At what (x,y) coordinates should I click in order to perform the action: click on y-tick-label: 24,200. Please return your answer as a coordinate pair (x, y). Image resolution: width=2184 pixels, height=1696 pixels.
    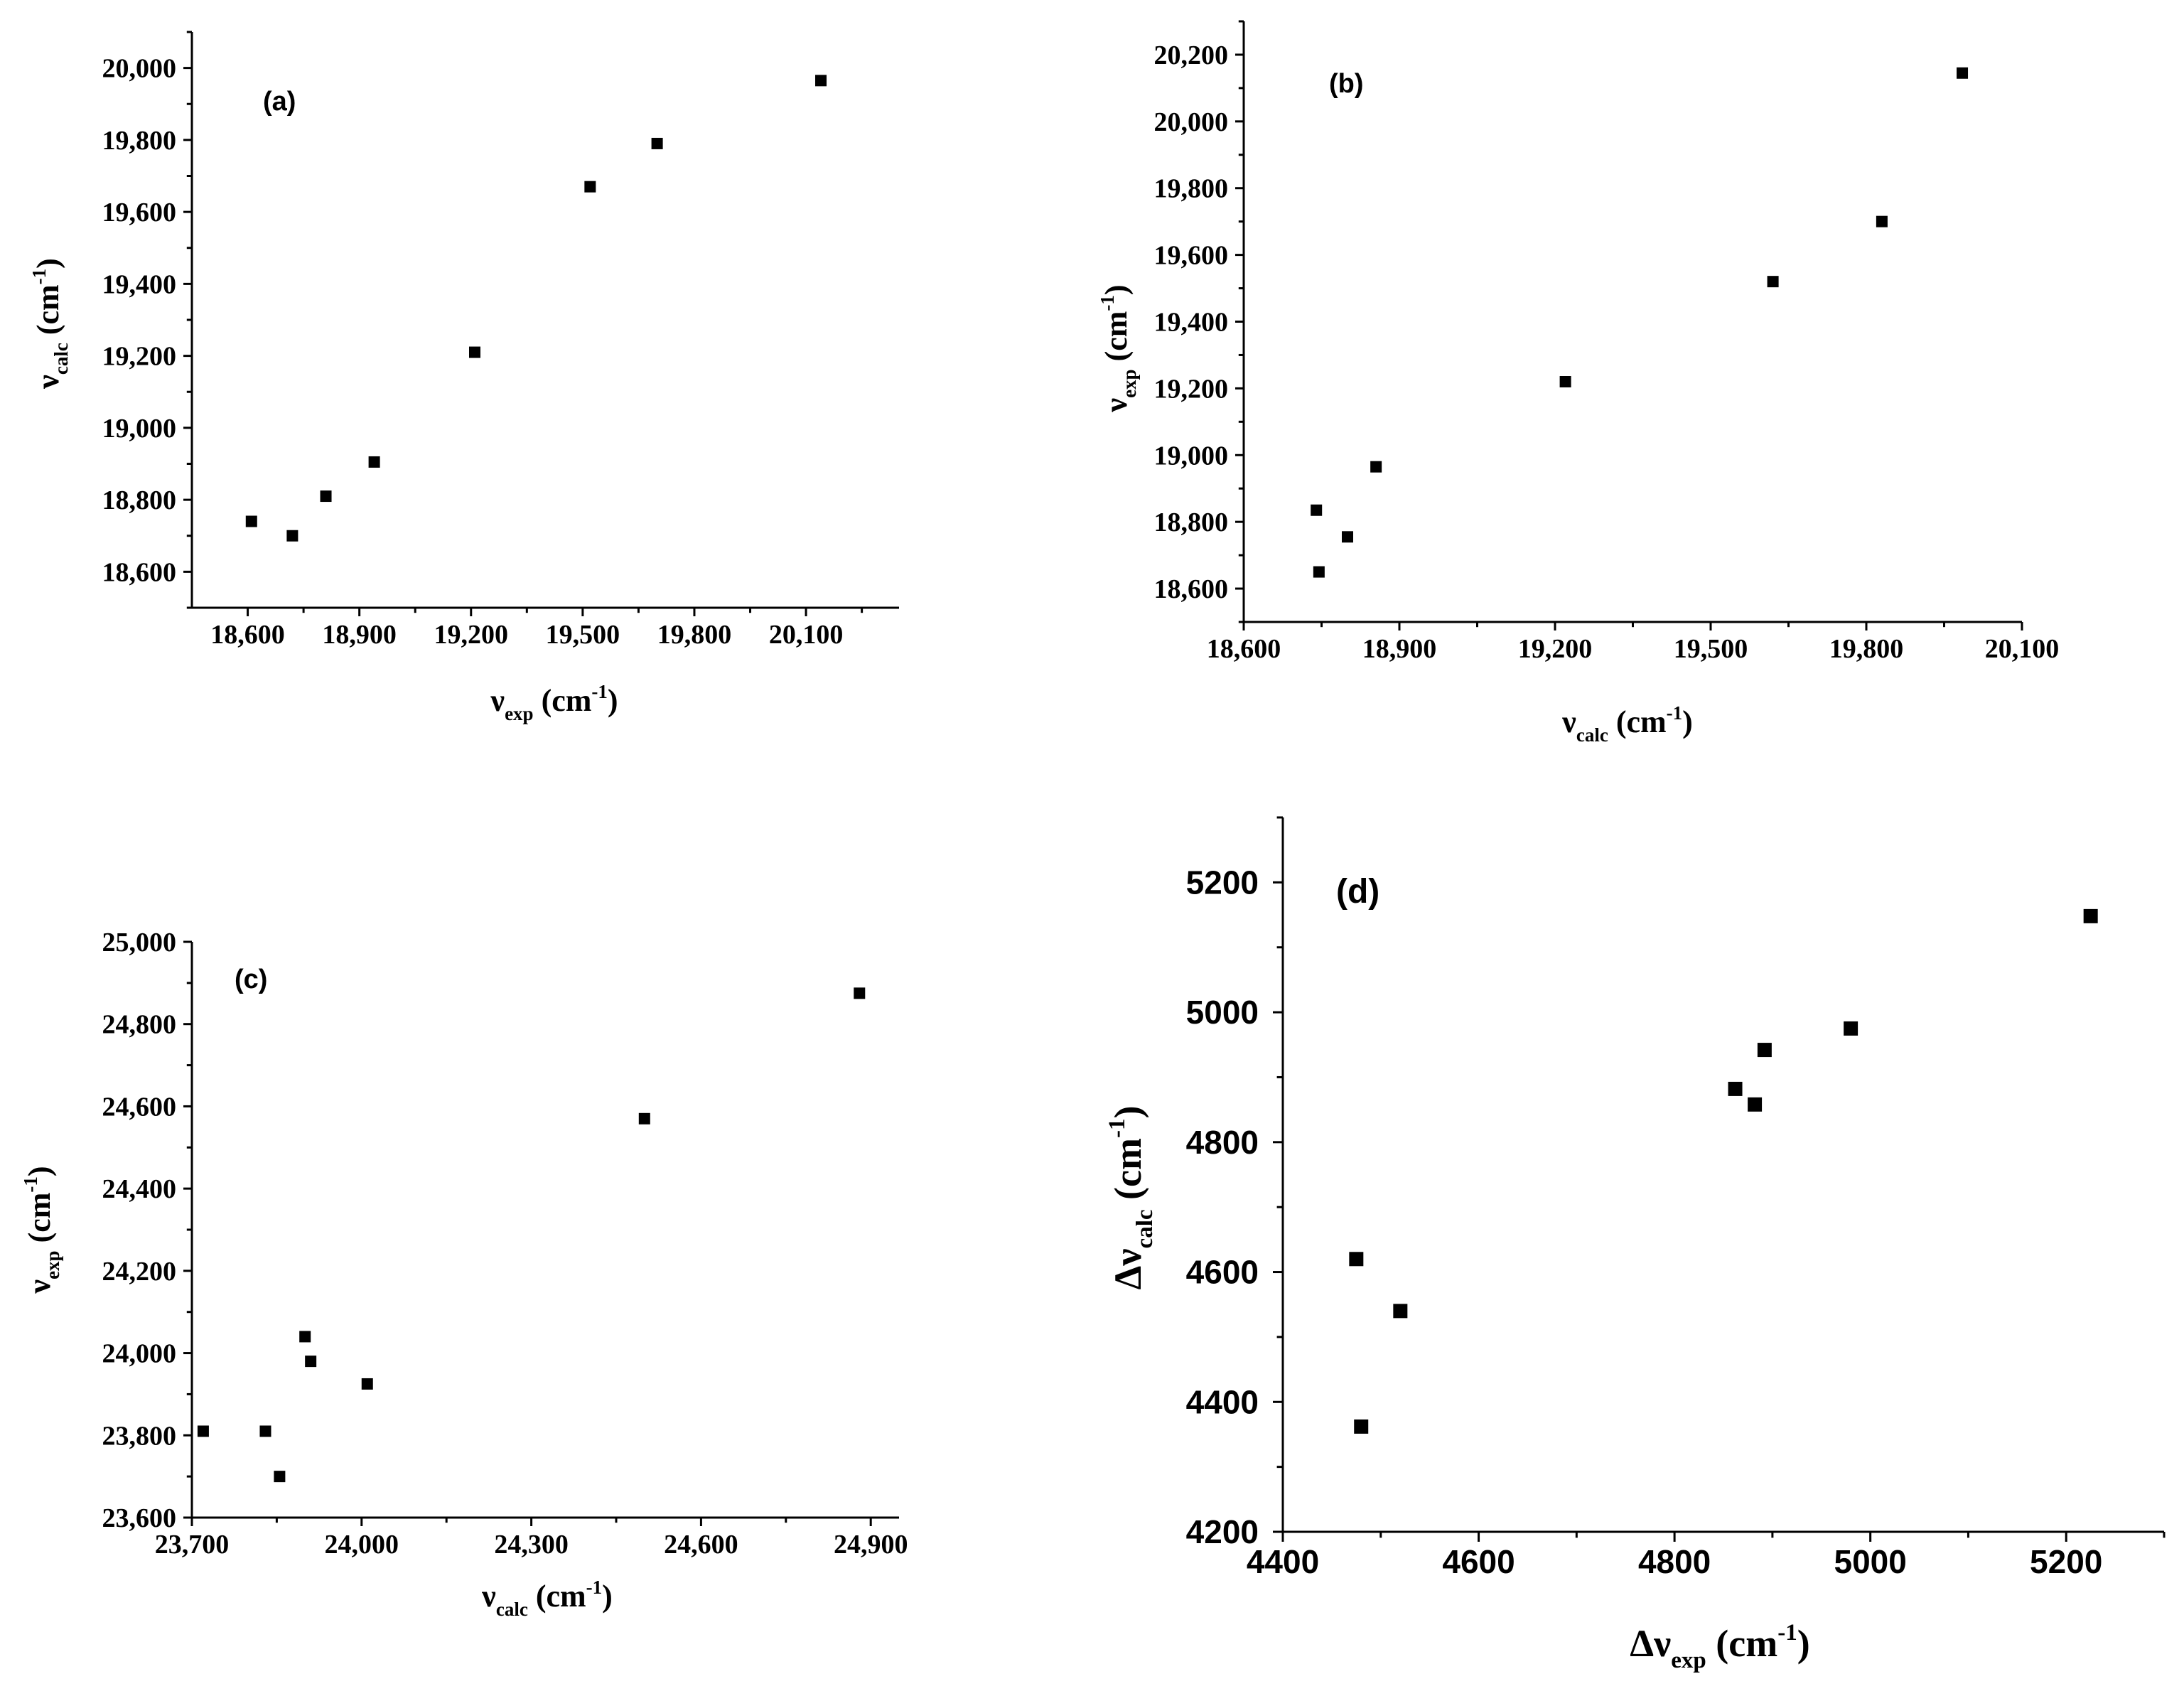
    Looking at the image, I should click on (139, 1272).